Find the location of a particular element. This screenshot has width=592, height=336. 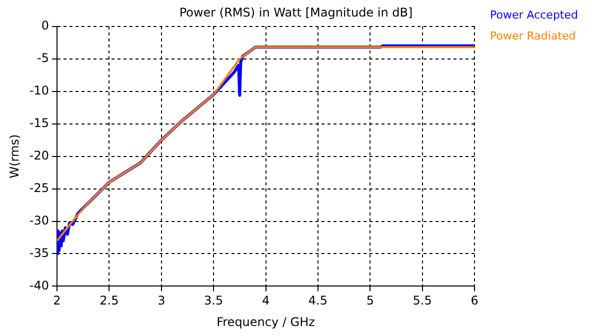

x-tick-label: 6 is located at coordinates (474, 301).